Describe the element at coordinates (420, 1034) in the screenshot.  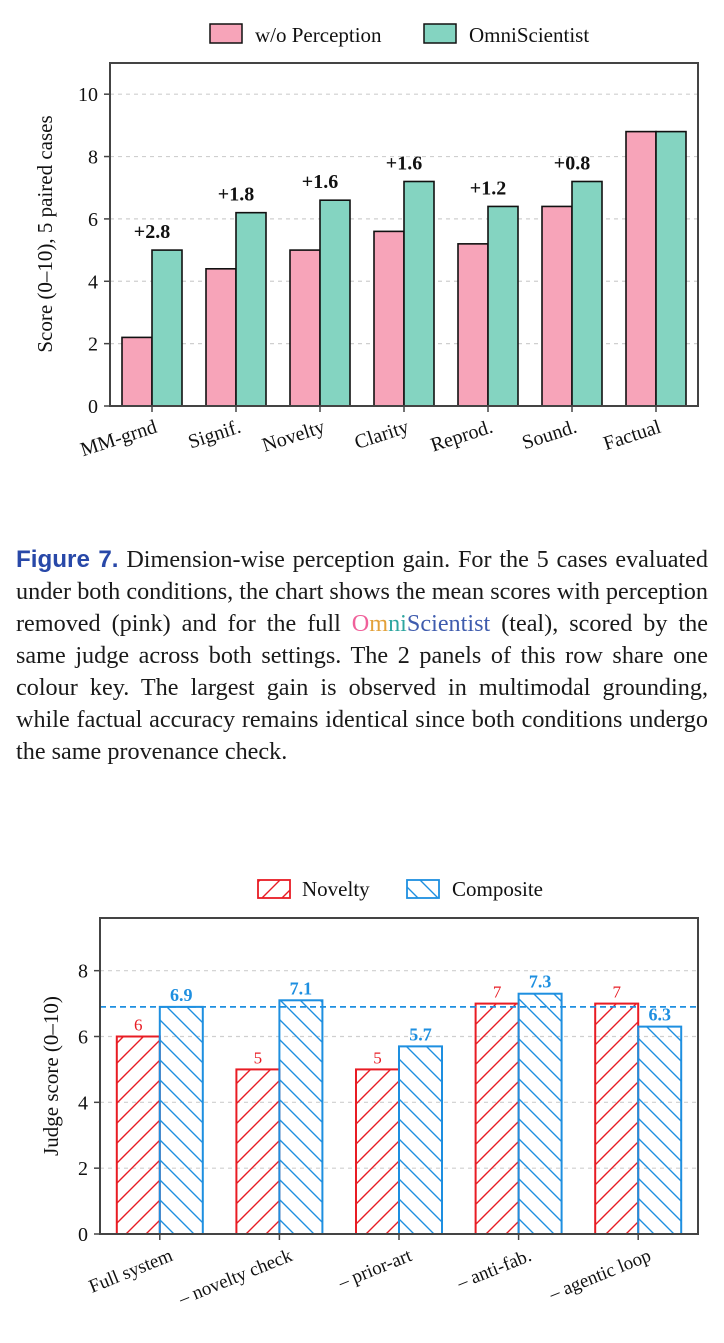
I see `value-label-composite-prior-art: 5.7` at that location.